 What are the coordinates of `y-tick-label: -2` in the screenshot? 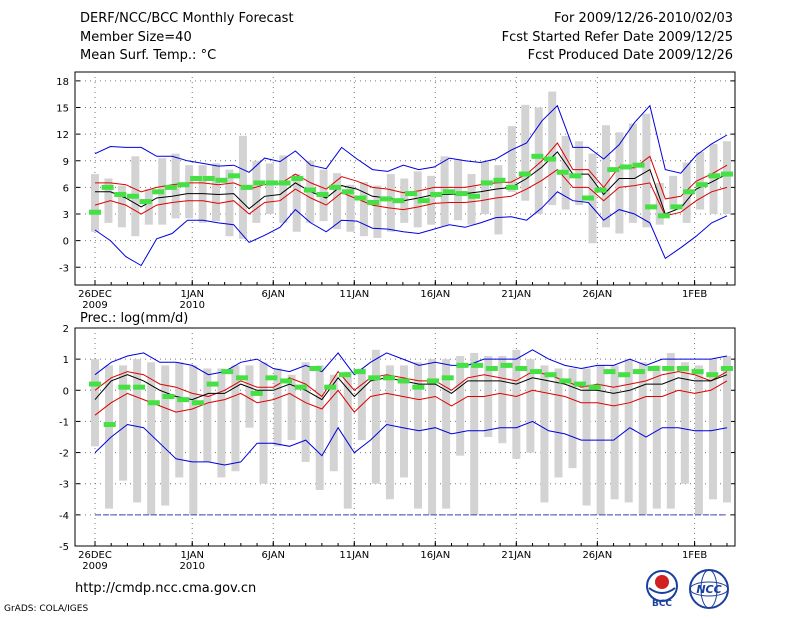 It's located at (64, 454).